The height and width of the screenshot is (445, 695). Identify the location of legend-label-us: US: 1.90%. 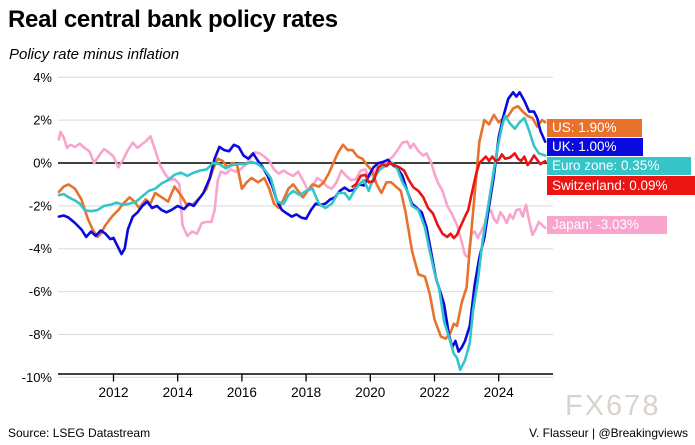
(594, 128).